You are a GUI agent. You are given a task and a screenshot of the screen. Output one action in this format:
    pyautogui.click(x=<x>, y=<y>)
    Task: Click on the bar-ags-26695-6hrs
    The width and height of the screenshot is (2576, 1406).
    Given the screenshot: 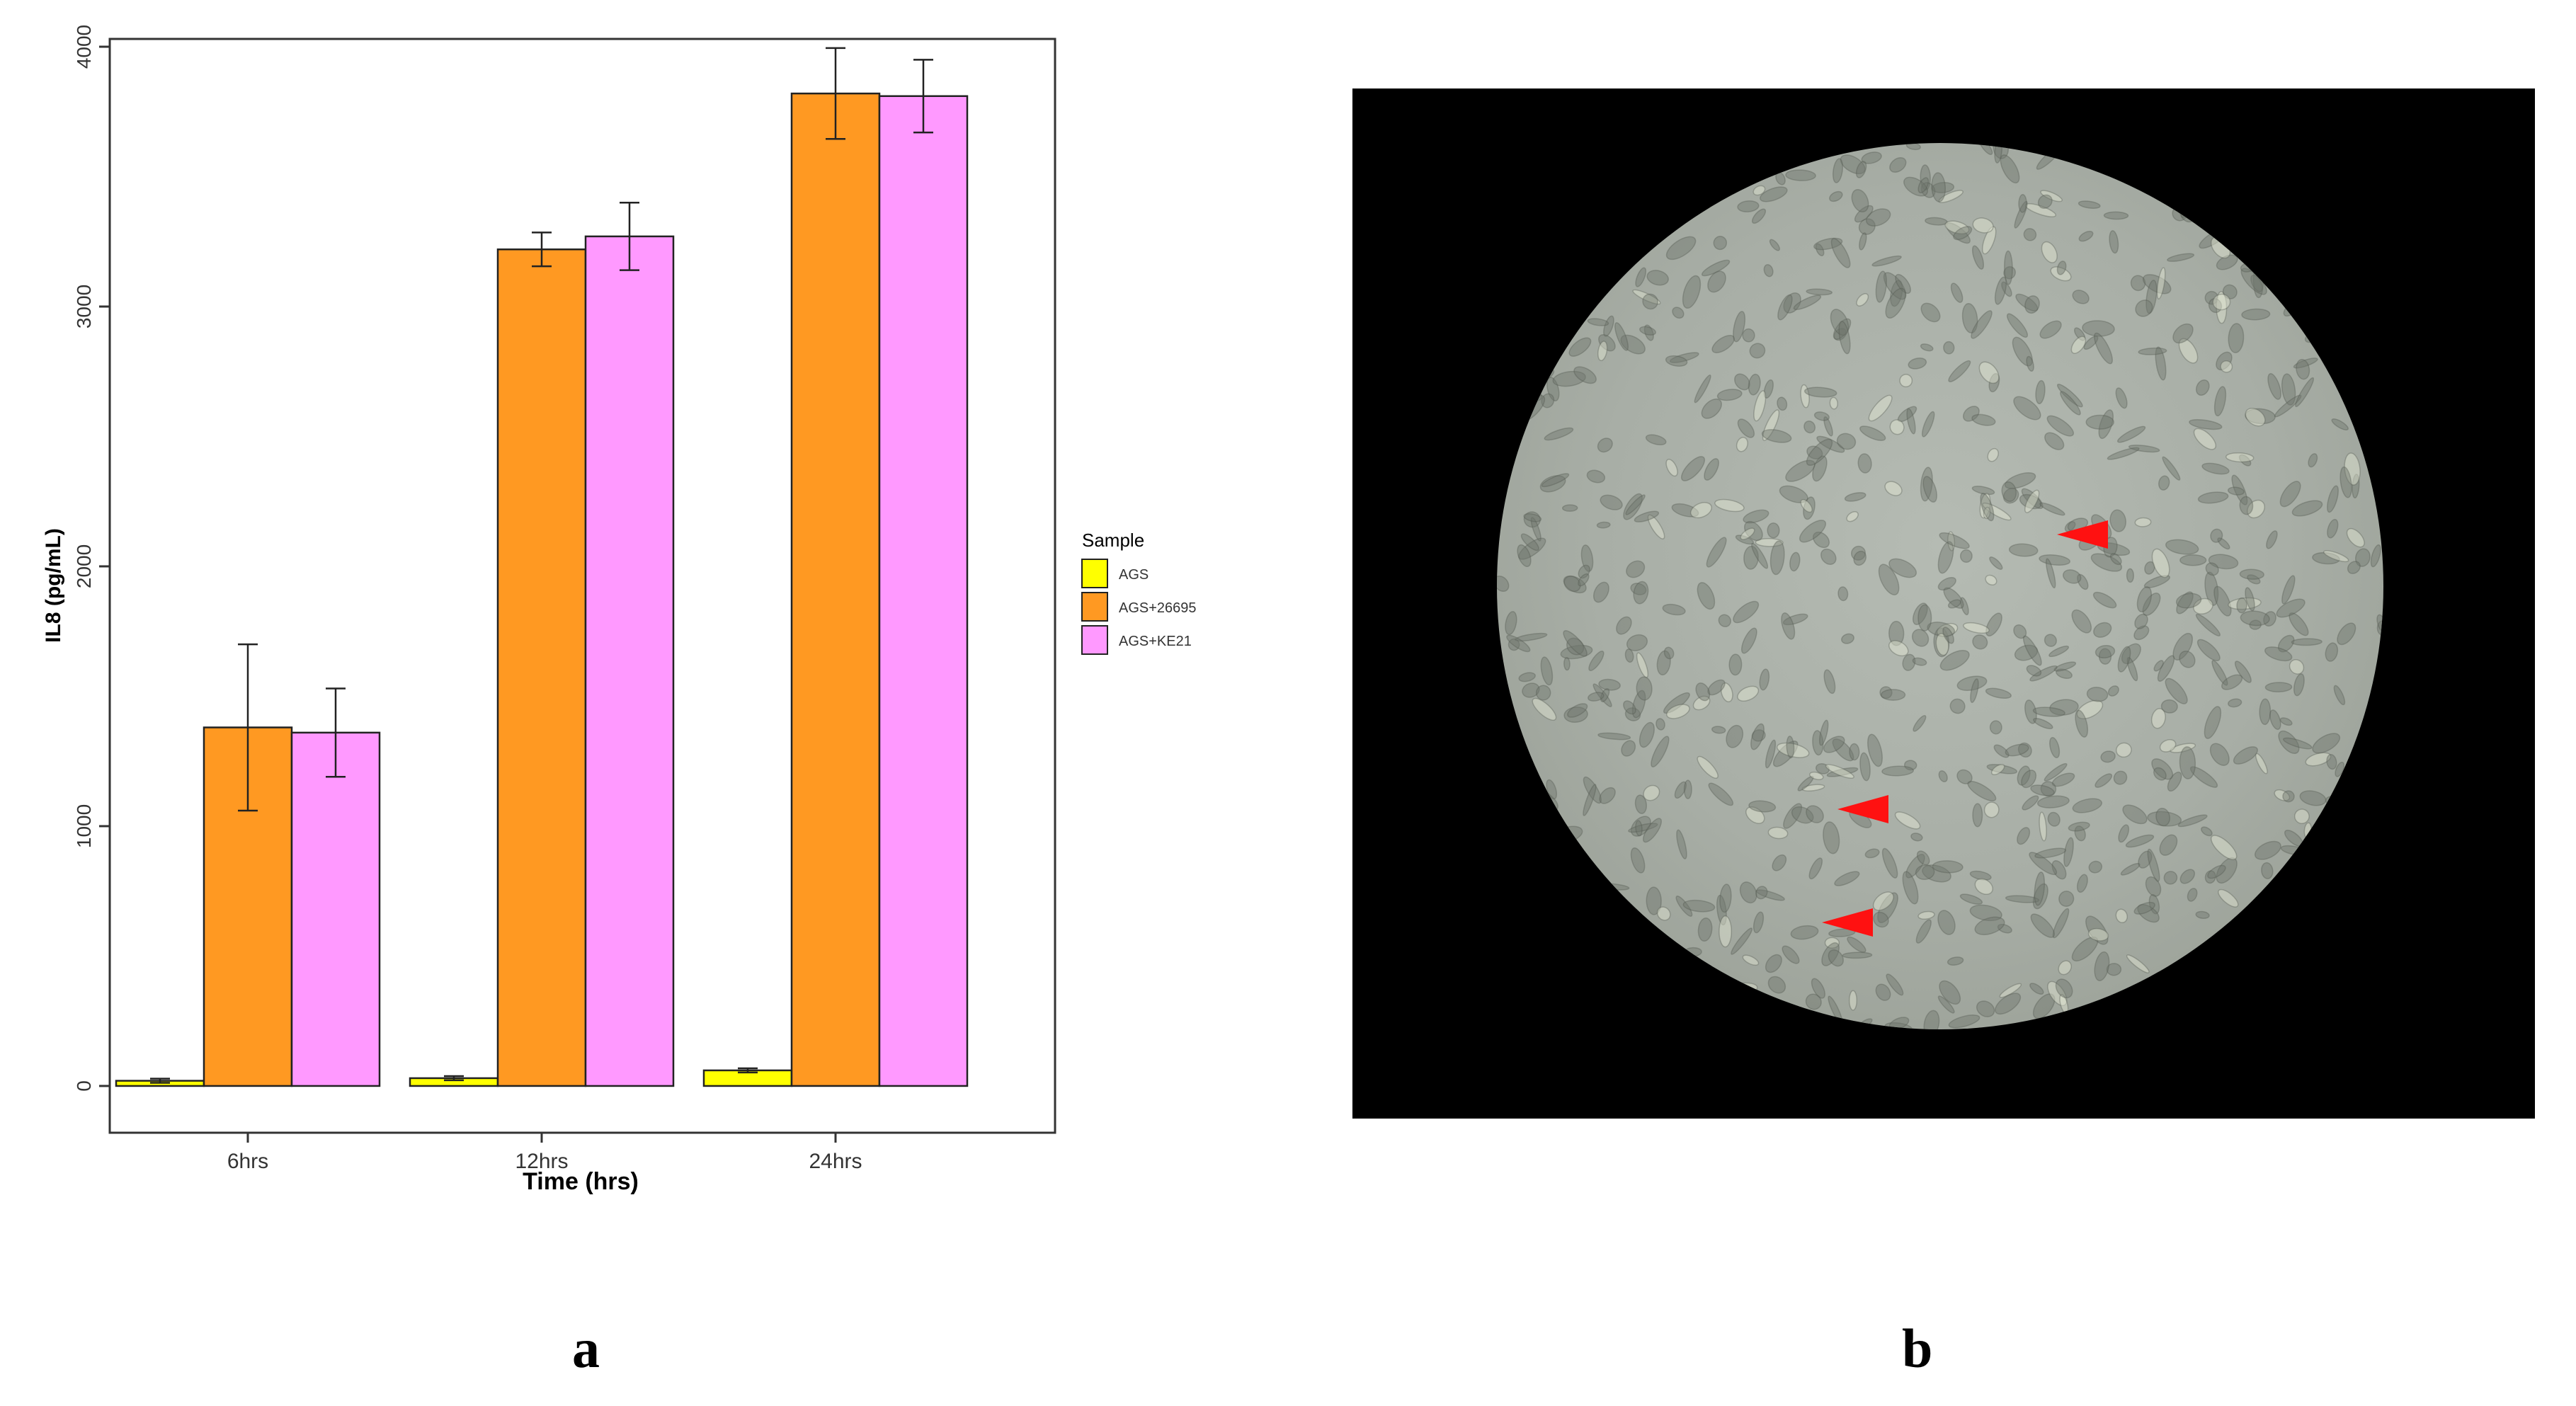 What is the action you would take?
    pyautogui.click(x=248, y=907)
    